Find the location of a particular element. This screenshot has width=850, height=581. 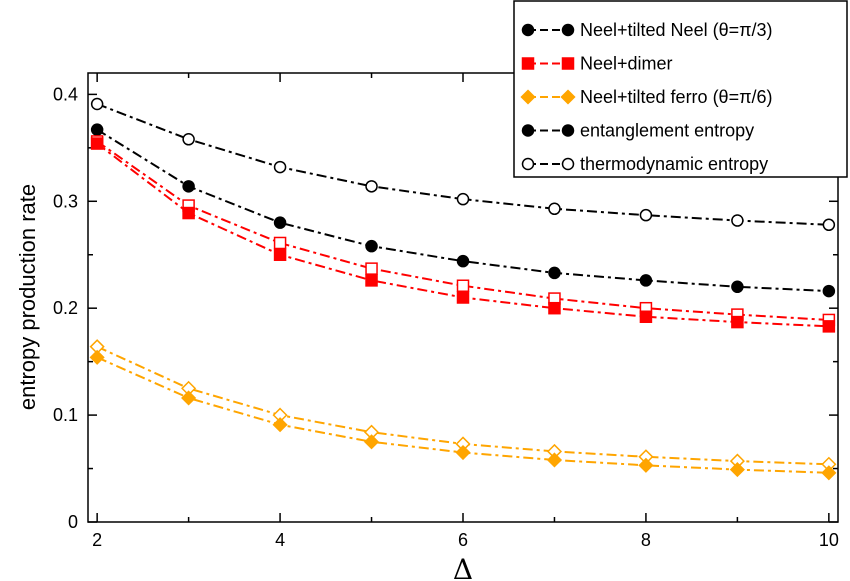

legend-label: Neel+tilted ferro (θ=π/6) is located at coordinates (676, 97).